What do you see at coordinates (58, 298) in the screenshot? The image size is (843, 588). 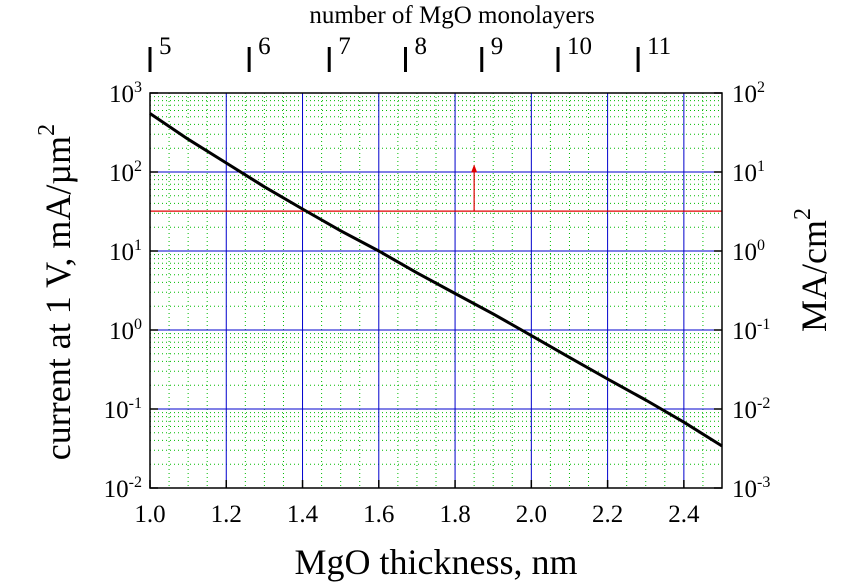 I see `y-left-axis-title-text: current at 1 V, mA/µm` at bounding box center [58, 298].